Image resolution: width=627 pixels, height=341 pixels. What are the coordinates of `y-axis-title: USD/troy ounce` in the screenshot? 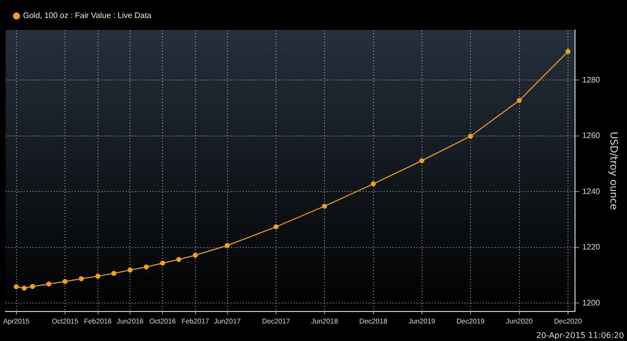 It's located at (612, 171).